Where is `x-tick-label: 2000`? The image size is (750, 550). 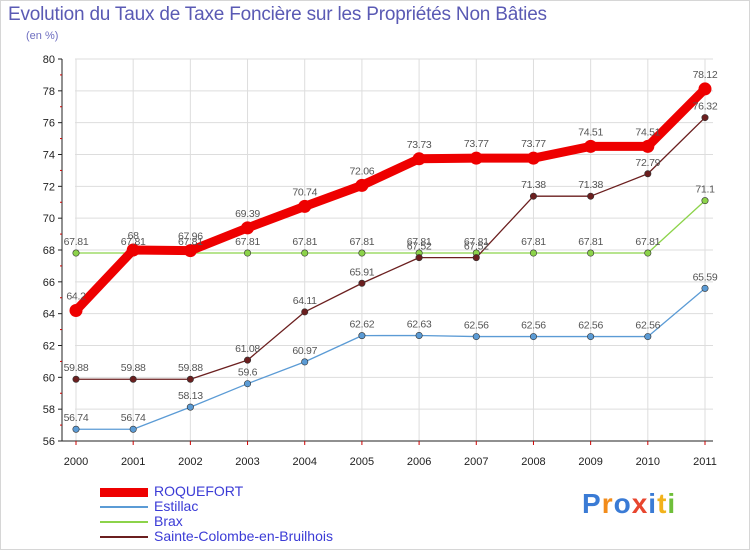 x-tick-label: 2000 is located at coordinates (76, 462).